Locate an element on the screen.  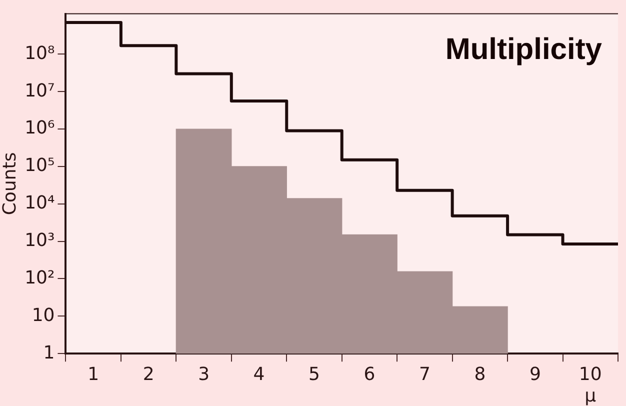
x-tick-label: 6 is located at coordinates (370, 375).